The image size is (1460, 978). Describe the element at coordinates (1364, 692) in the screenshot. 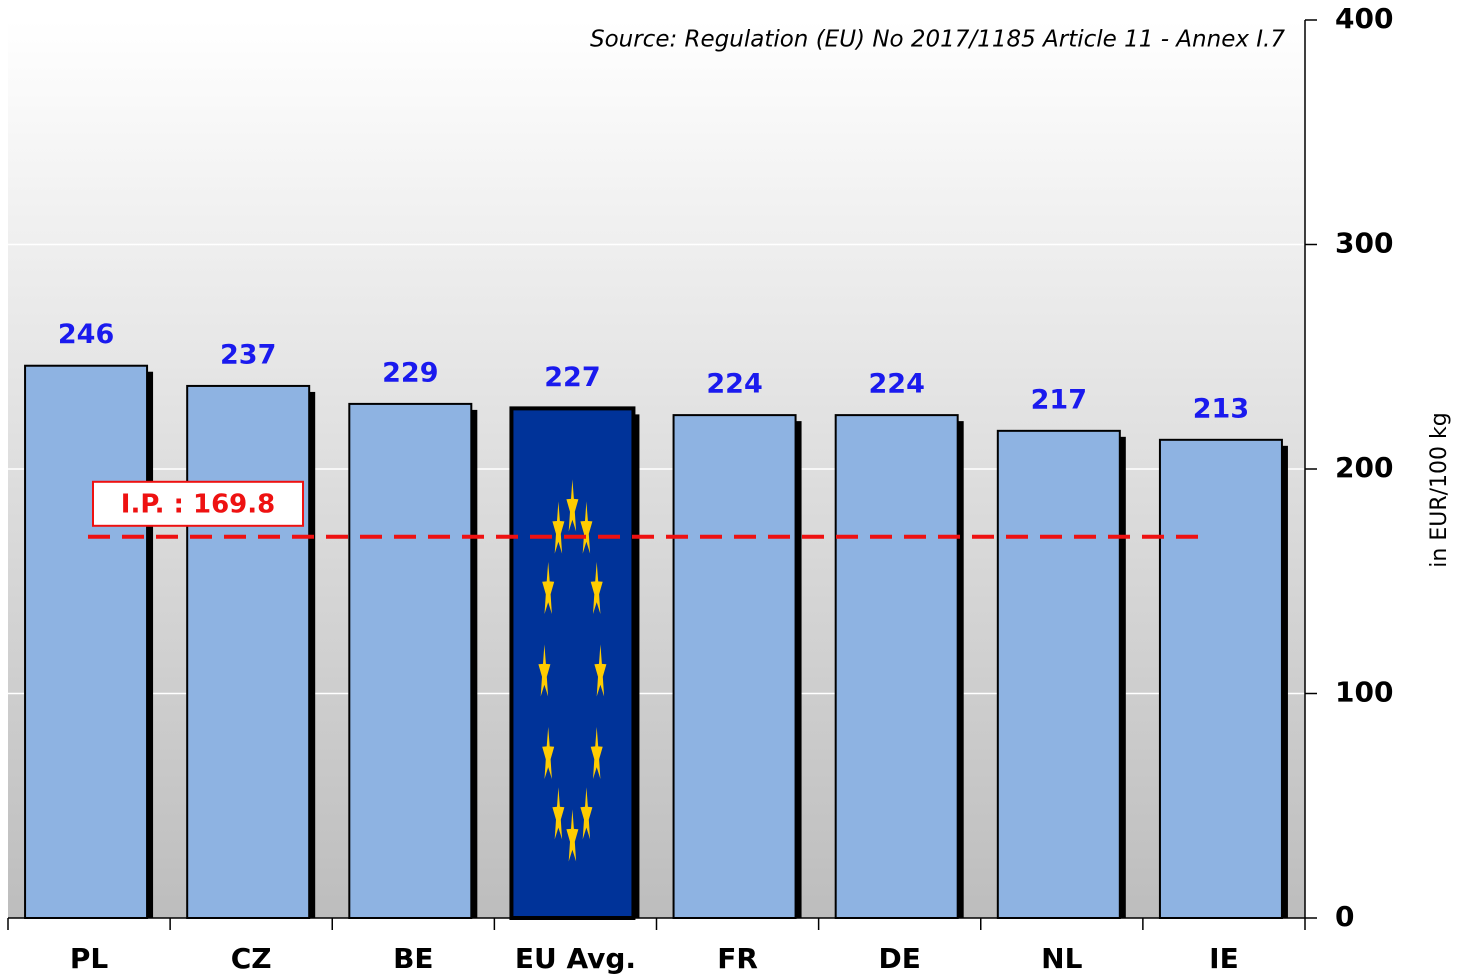

I see `y-tick-label: 100` at that location.